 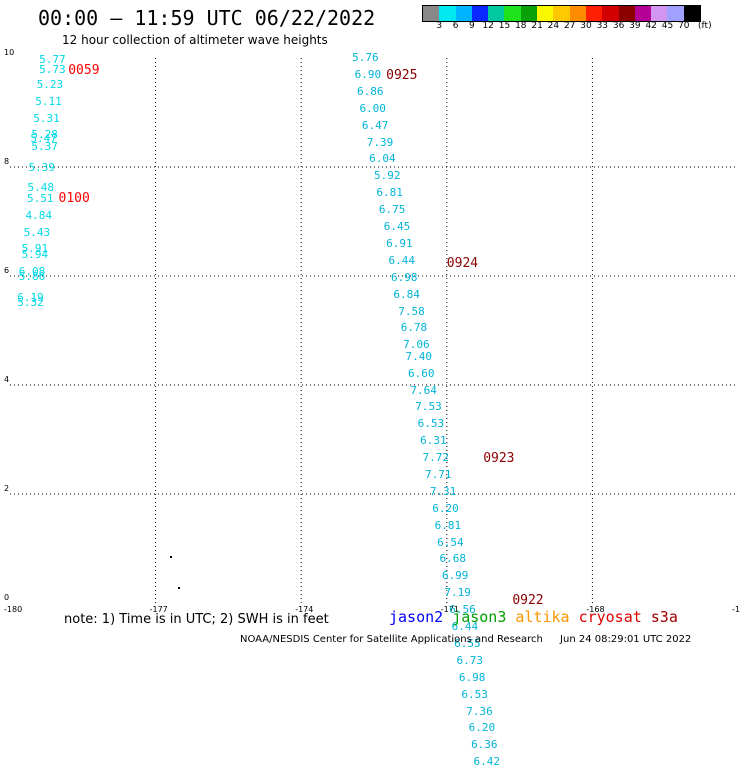 I want to click on wave-height-label: 5.23, so click(x=50, y=85).